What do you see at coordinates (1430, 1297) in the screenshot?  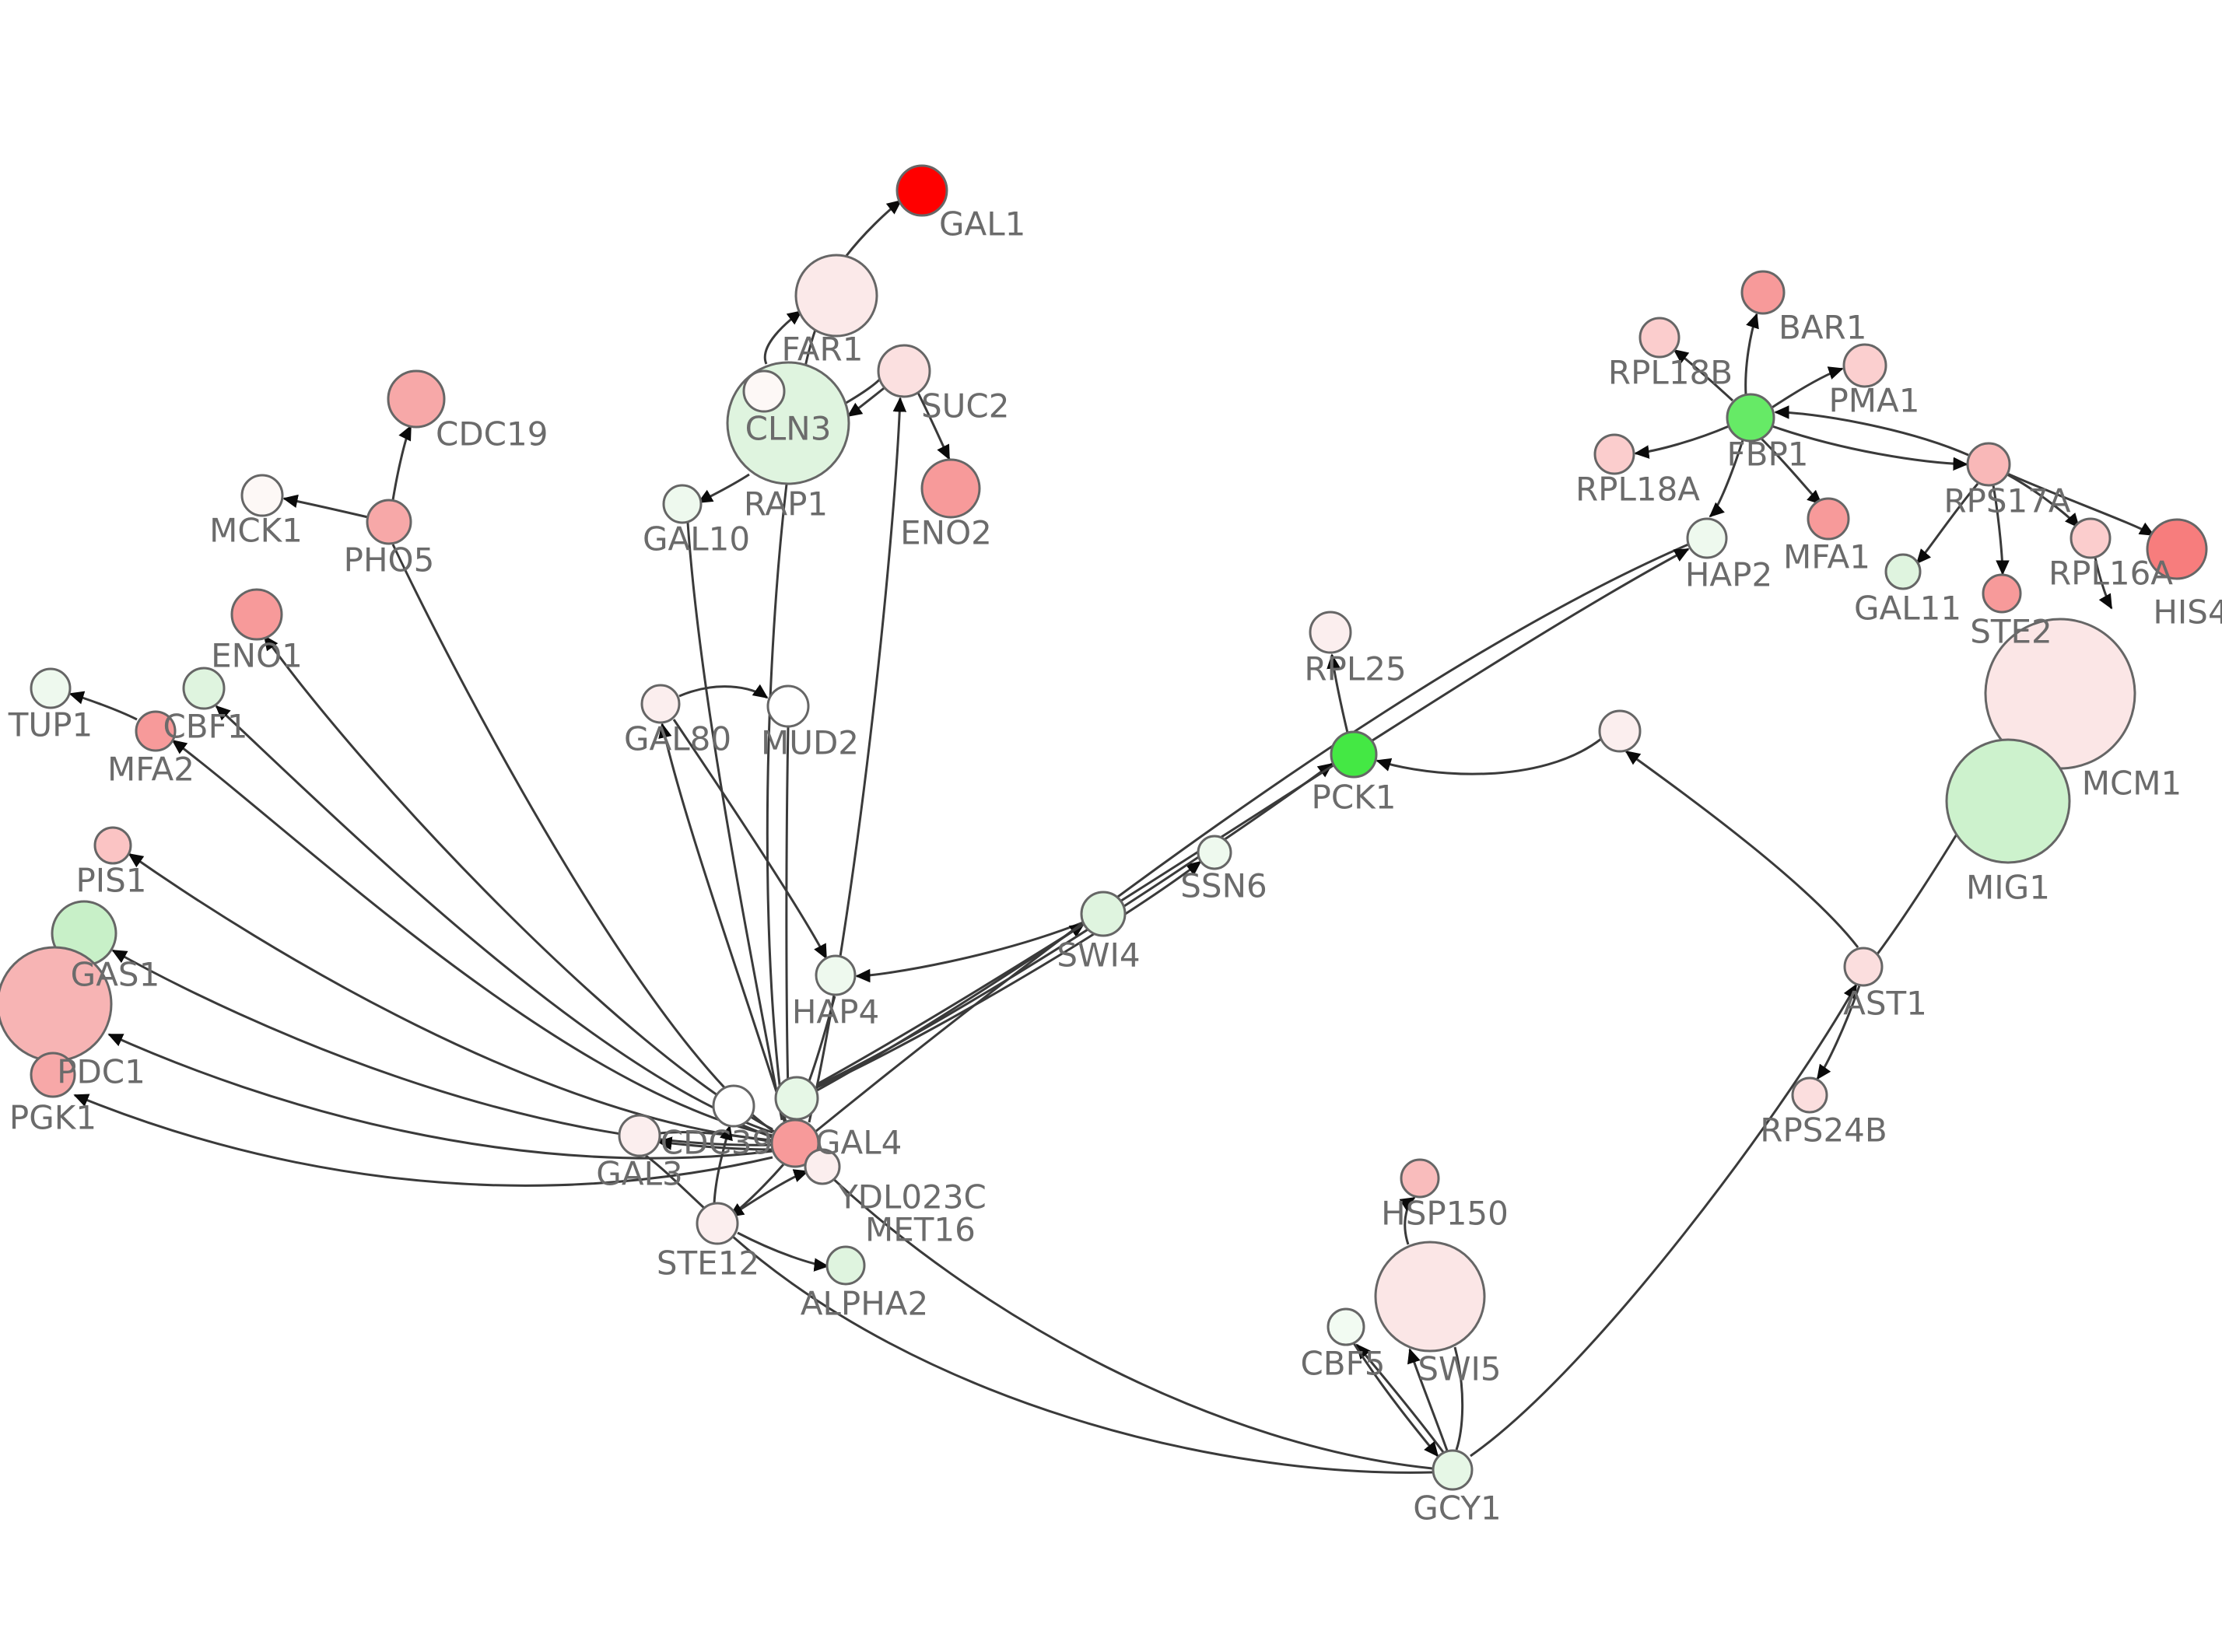 I see `node-swi5` at bounding box center [1430, 1297].